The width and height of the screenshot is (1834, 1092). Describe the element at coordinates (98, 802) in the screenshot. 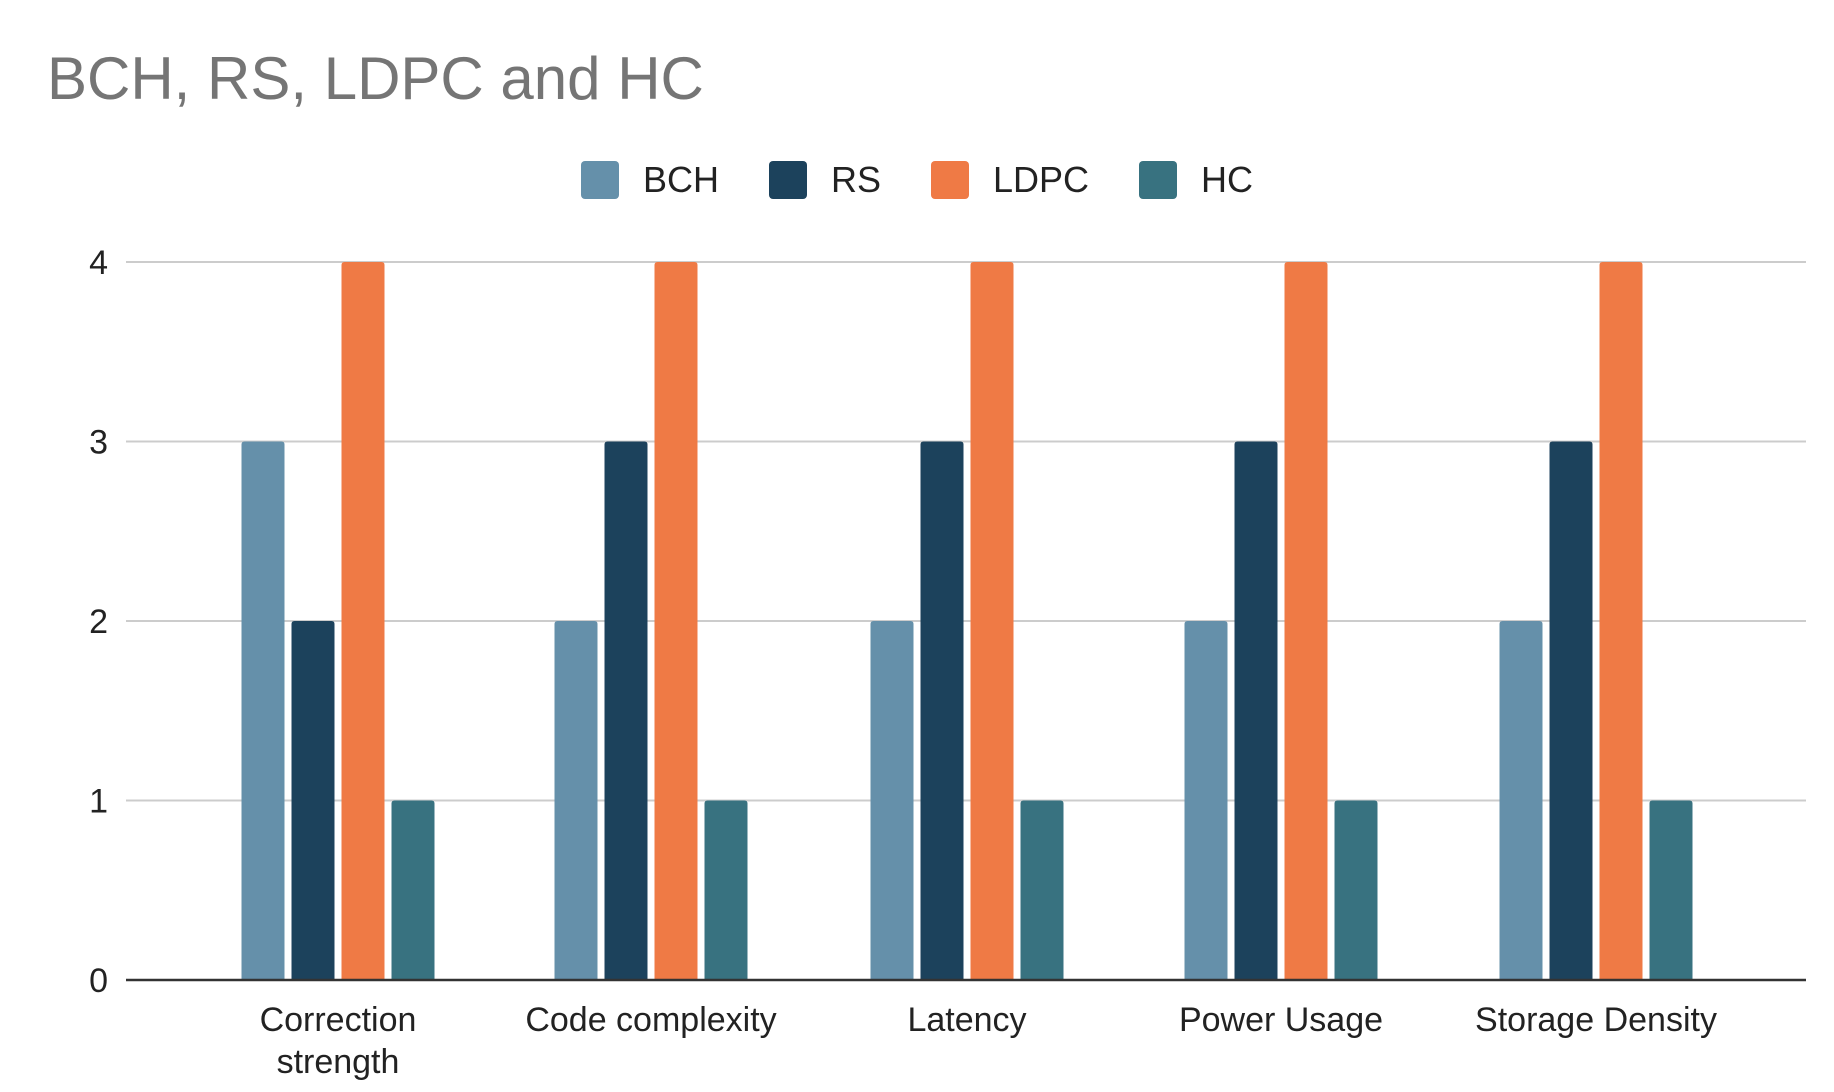

I see `y-tick-label: 1` at that location.